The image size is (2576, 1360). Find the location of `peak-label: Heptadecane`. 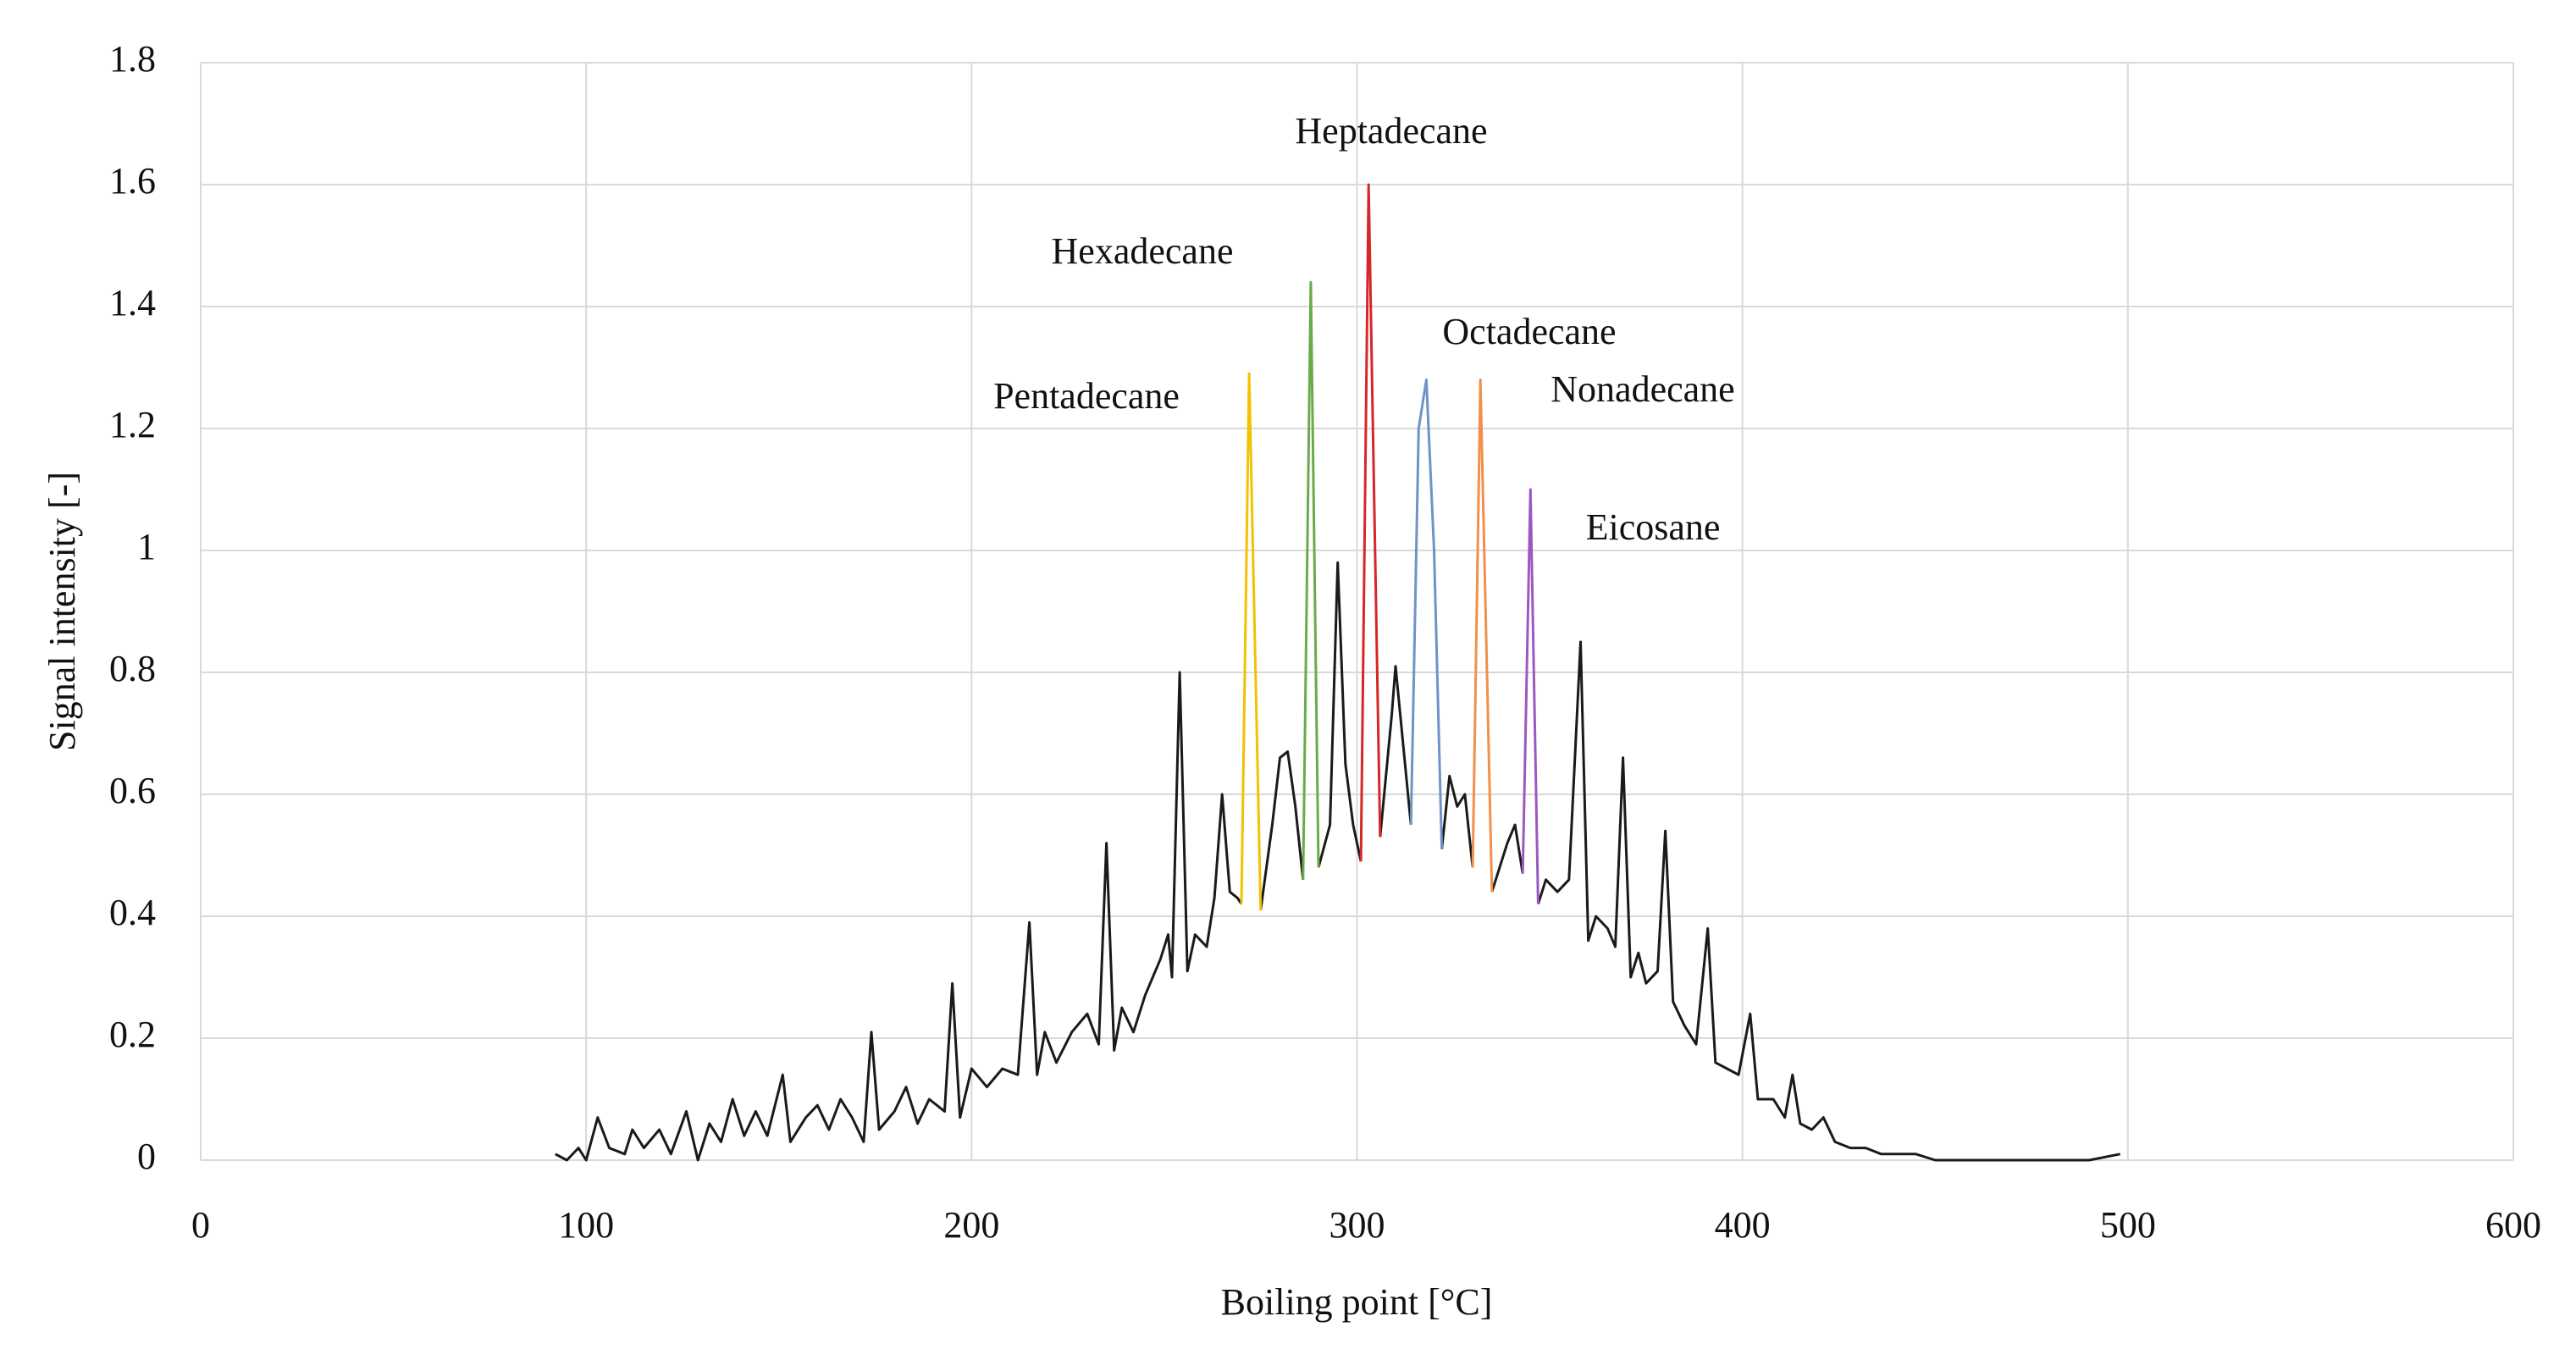

peak-label: Heptadecane is located at coordinates (1391, 131).